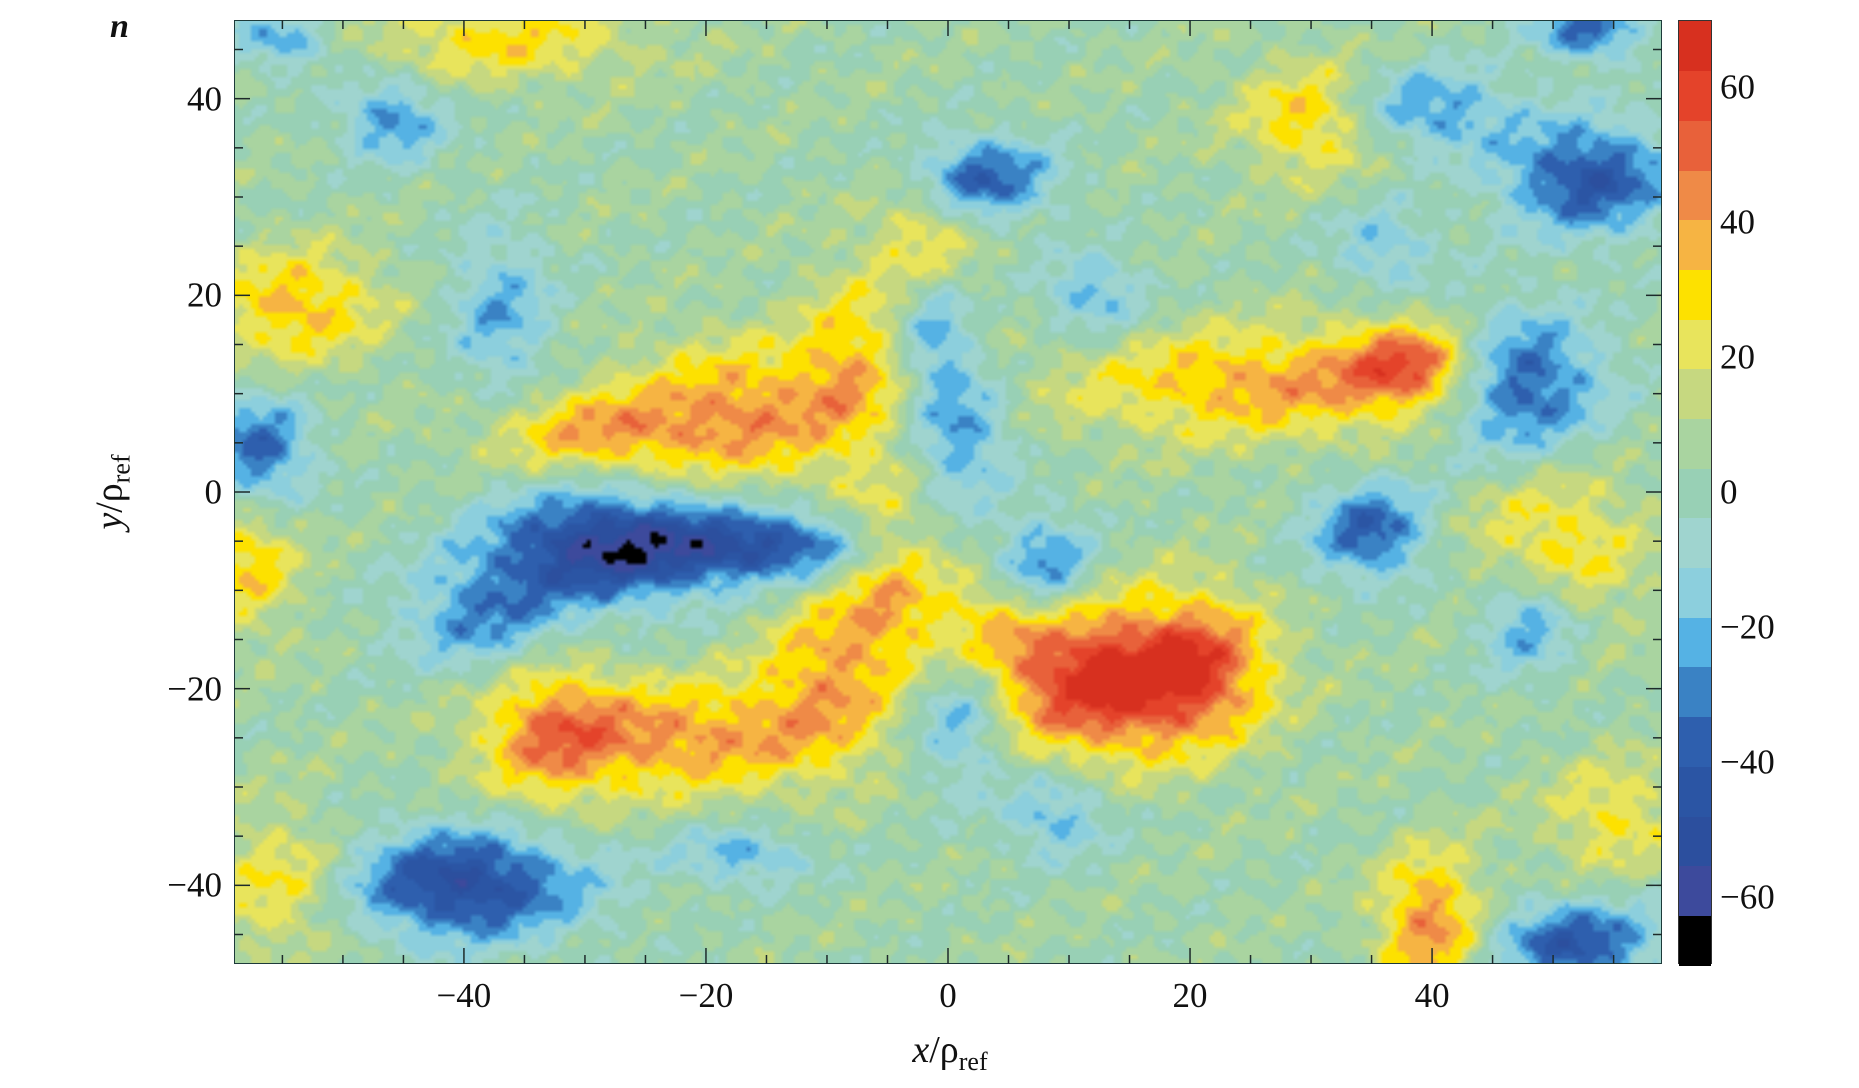  What do you see at coordinates (204, 99) in the screenshot?
I see `y-tick-label: 40` at bounding box center [204, 99].